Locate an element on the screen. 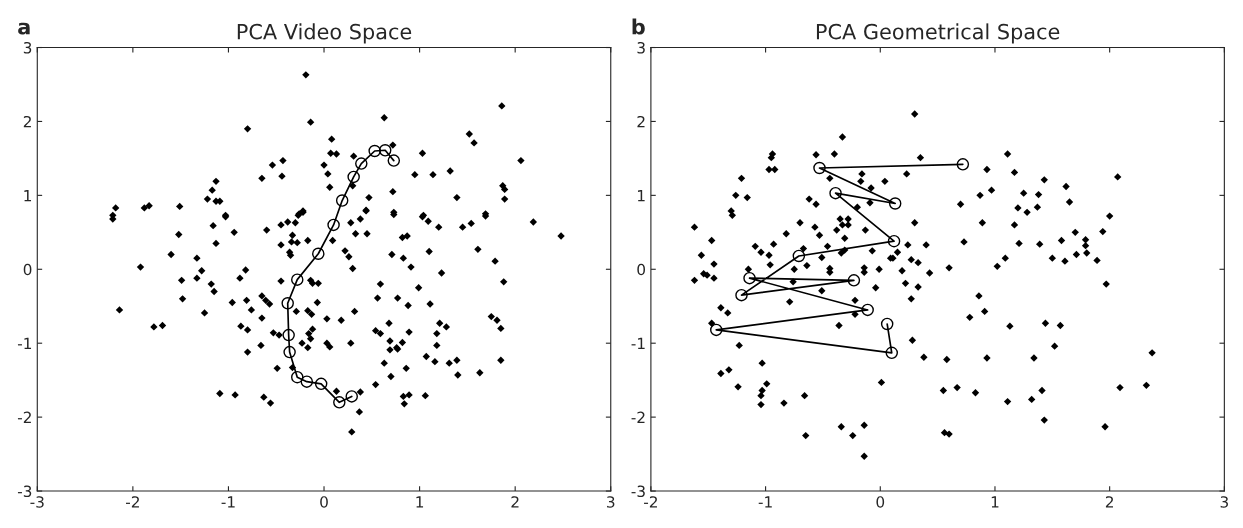  chart-title: PCA Geometrical Space is located at coordinates (938, 33).